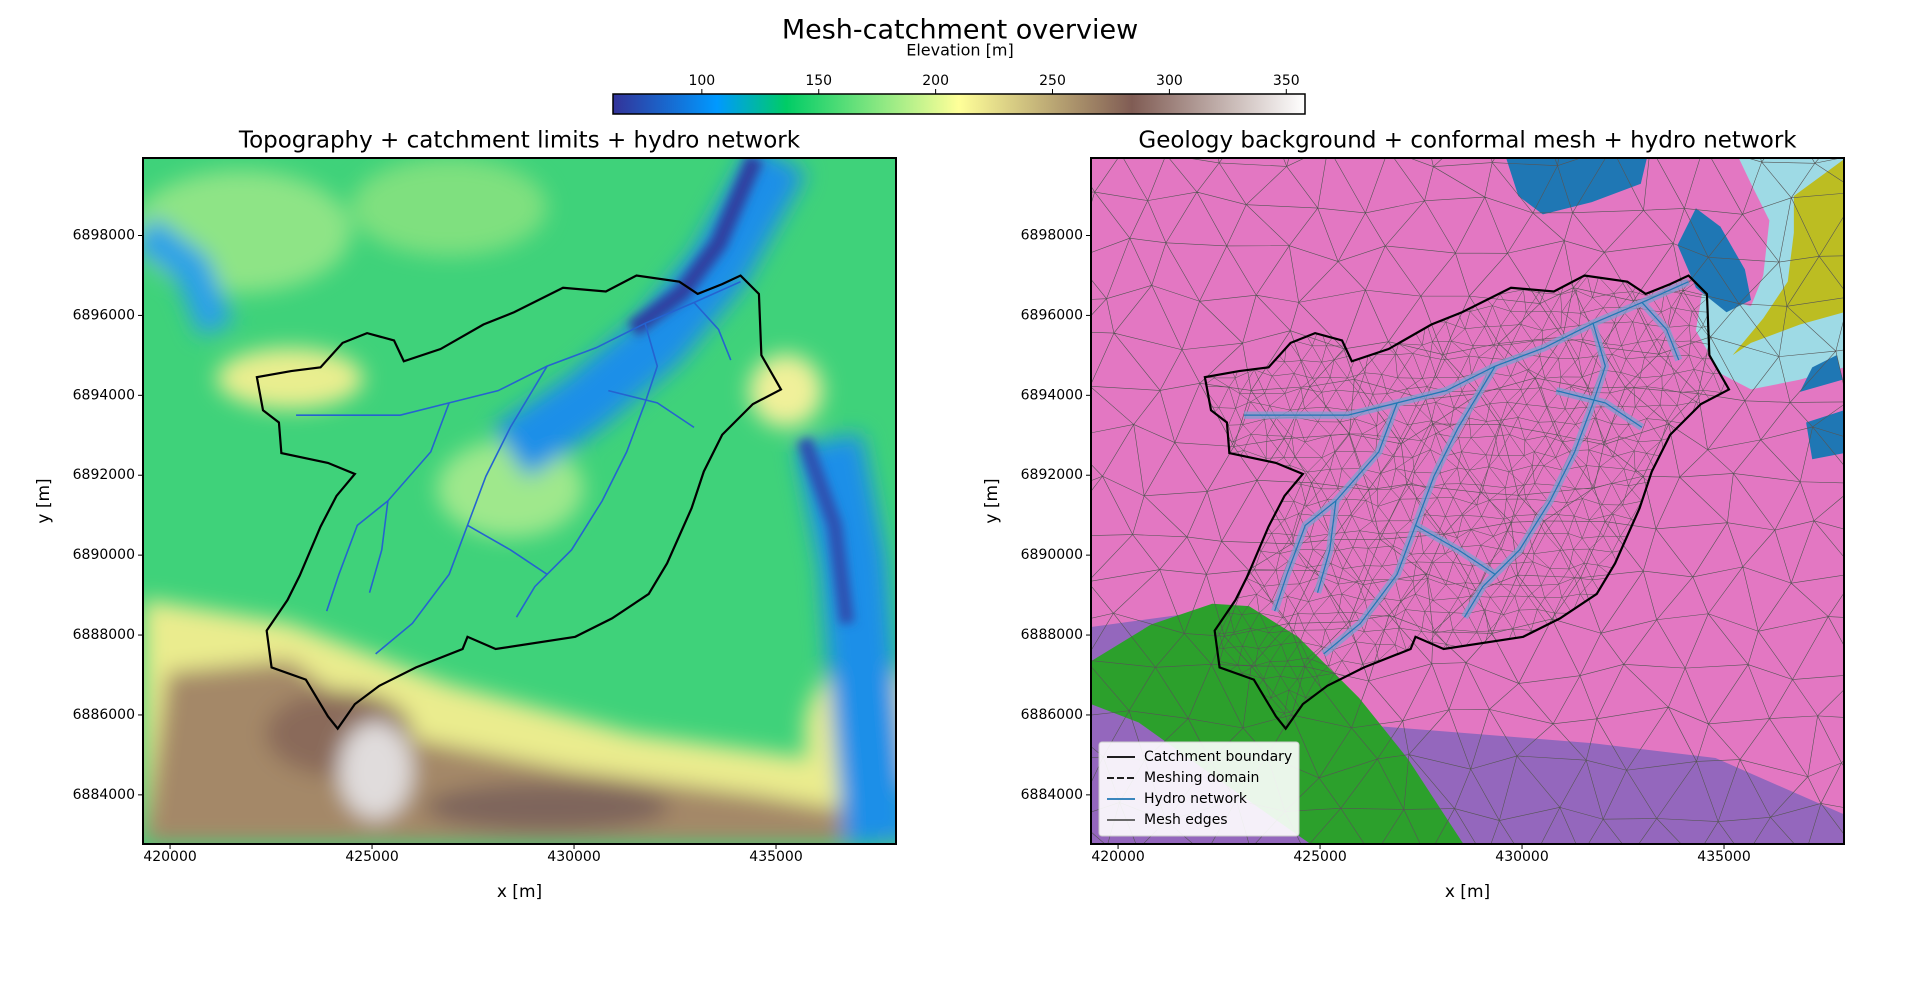  What do you see at coordinates (959, 50) in the screenshot?
I see `colorbar-label: Elevation [m]` at bounding box center [959, 50].